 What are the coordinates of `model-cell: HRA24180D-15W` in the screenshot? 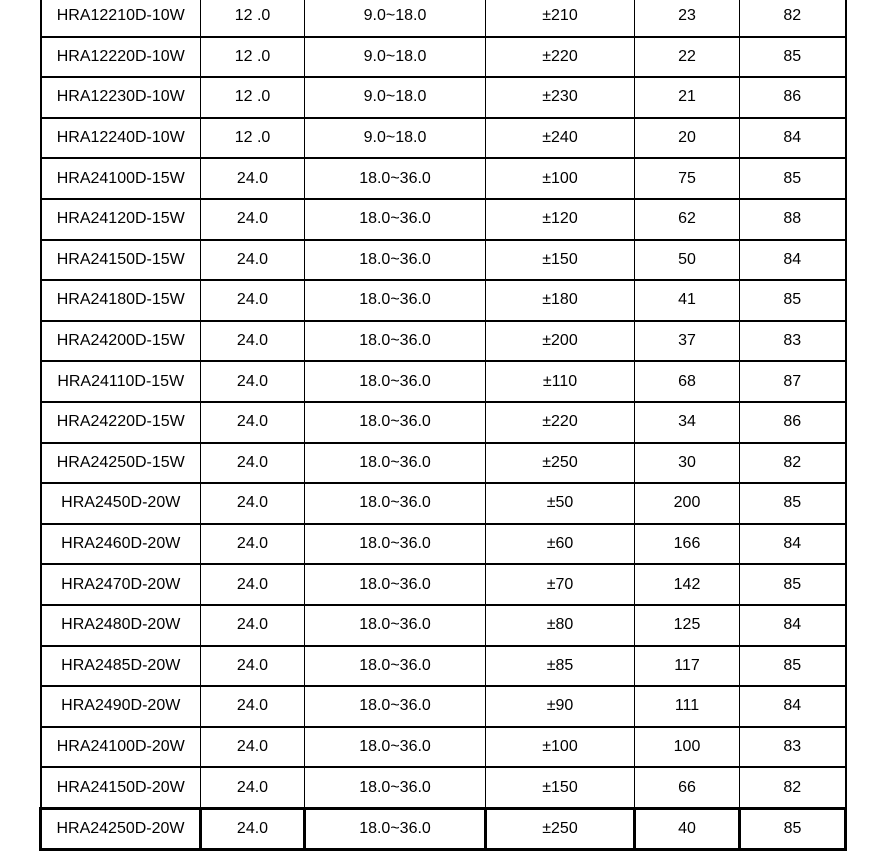 It's located at (120, 300).